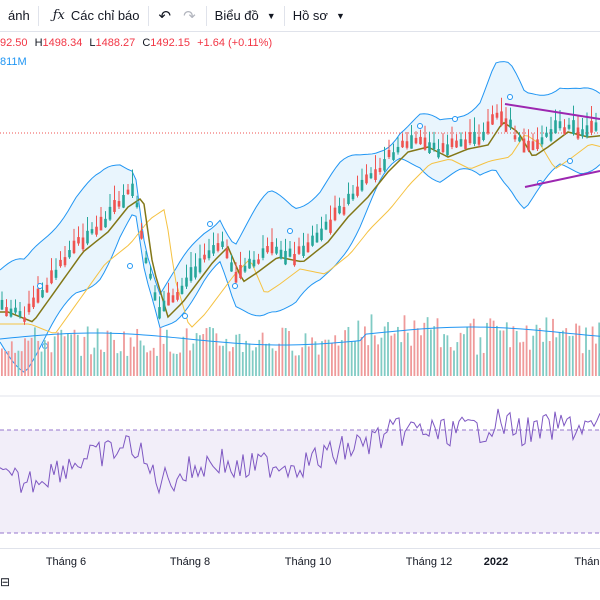  Describe the element at coordinates (165, 16) in the screenshot. I see `undo-icon: ↶` at that location.